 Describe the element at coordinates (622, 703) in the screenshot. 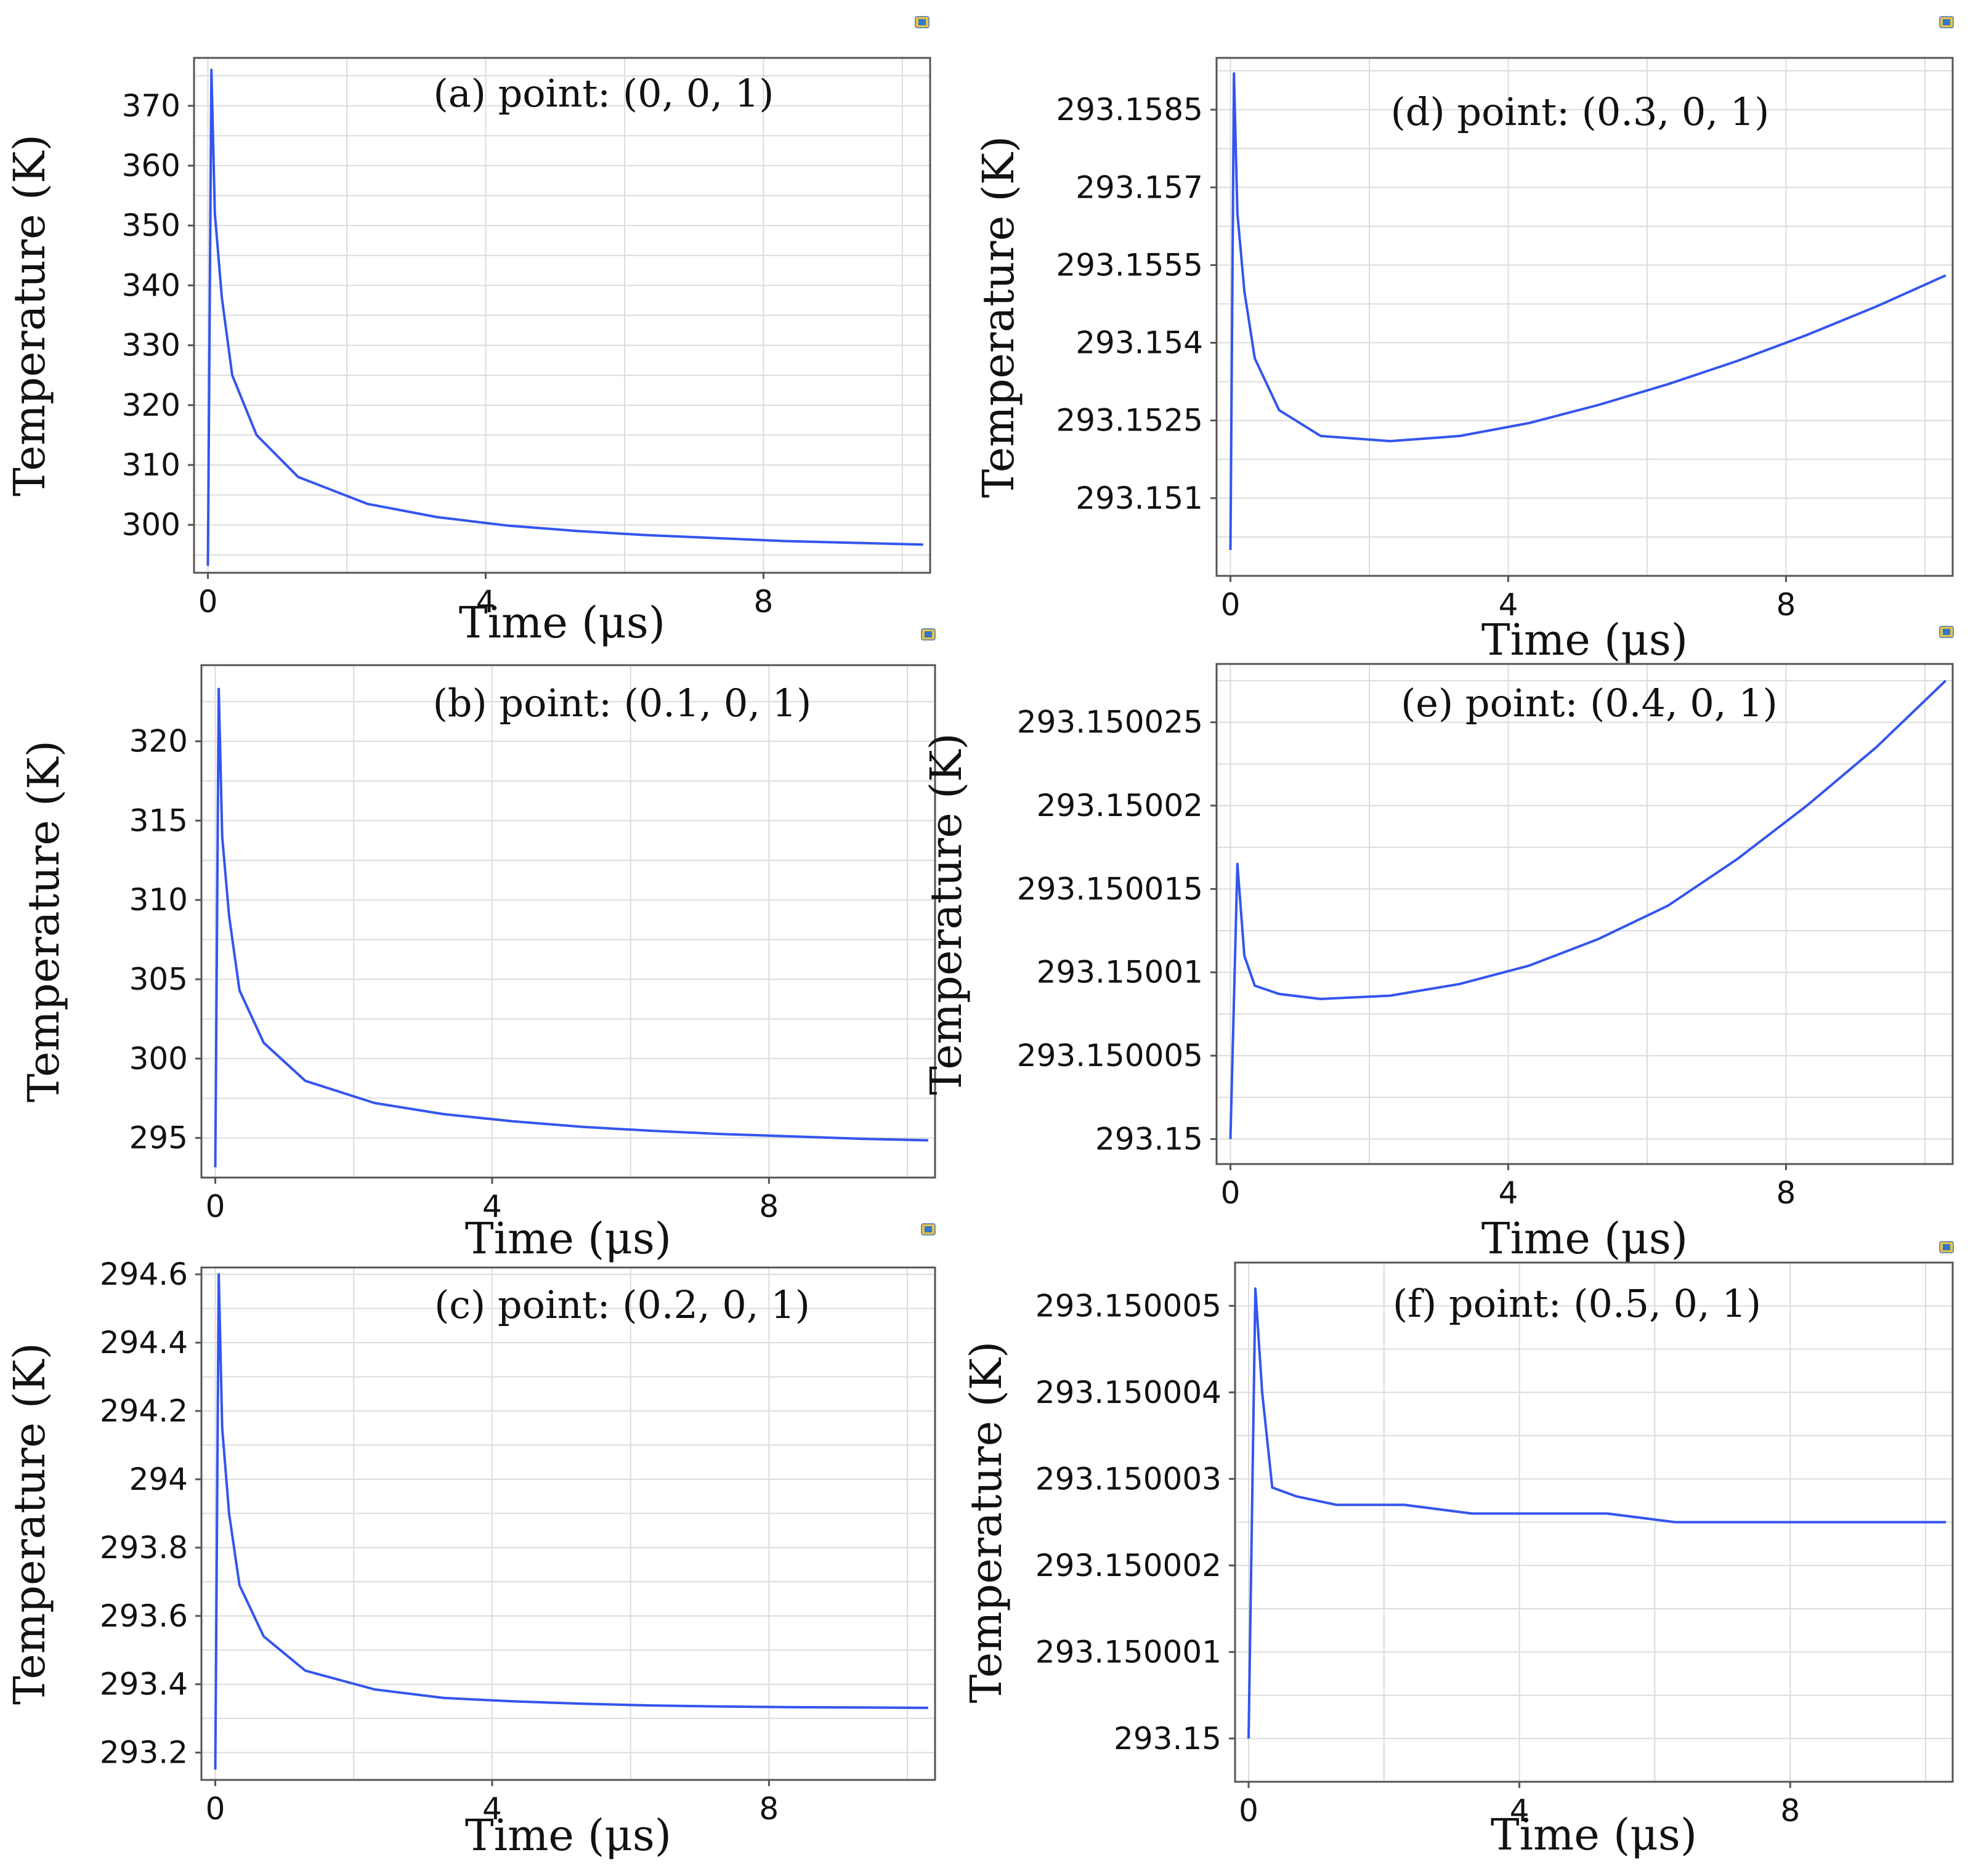

I see `chart-title: (b) point: (0.1, 0, 1)` at that location.